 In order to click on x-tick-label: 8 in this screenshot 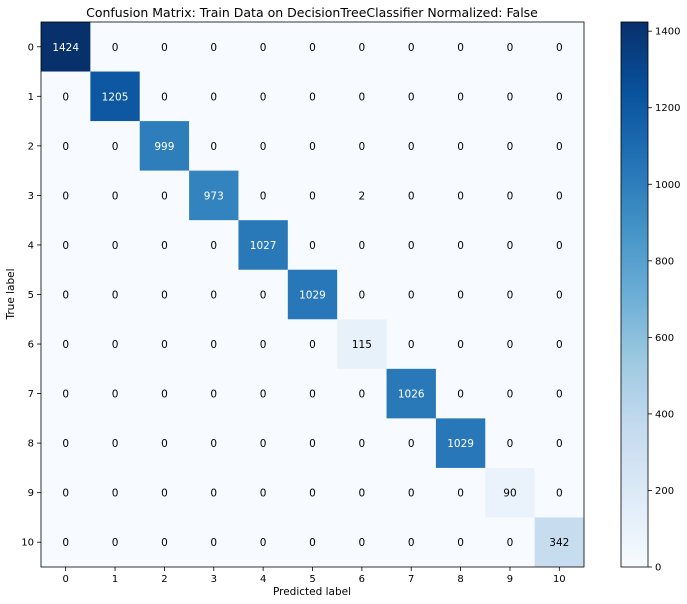, I will do `click(460, 579)`.